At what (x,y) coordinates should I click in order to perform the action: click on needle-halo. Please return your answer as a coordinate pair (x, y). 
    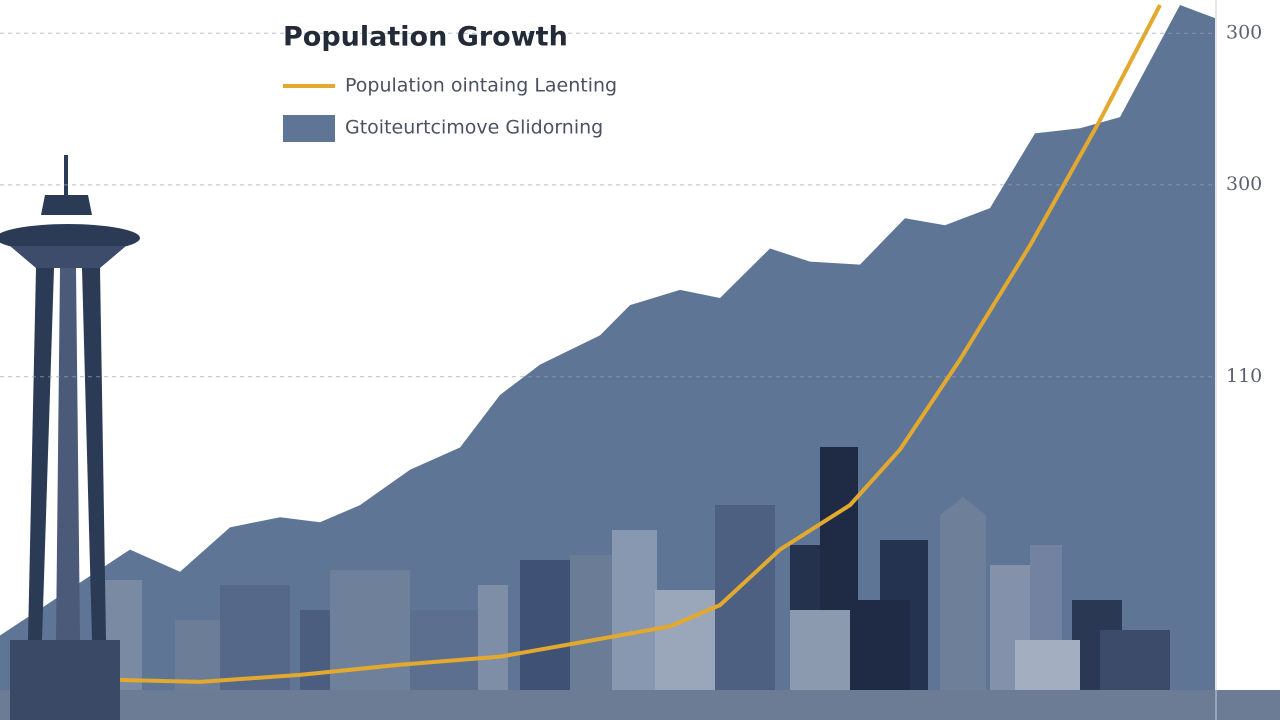
    Looking at the image, I should click on (70, 238).